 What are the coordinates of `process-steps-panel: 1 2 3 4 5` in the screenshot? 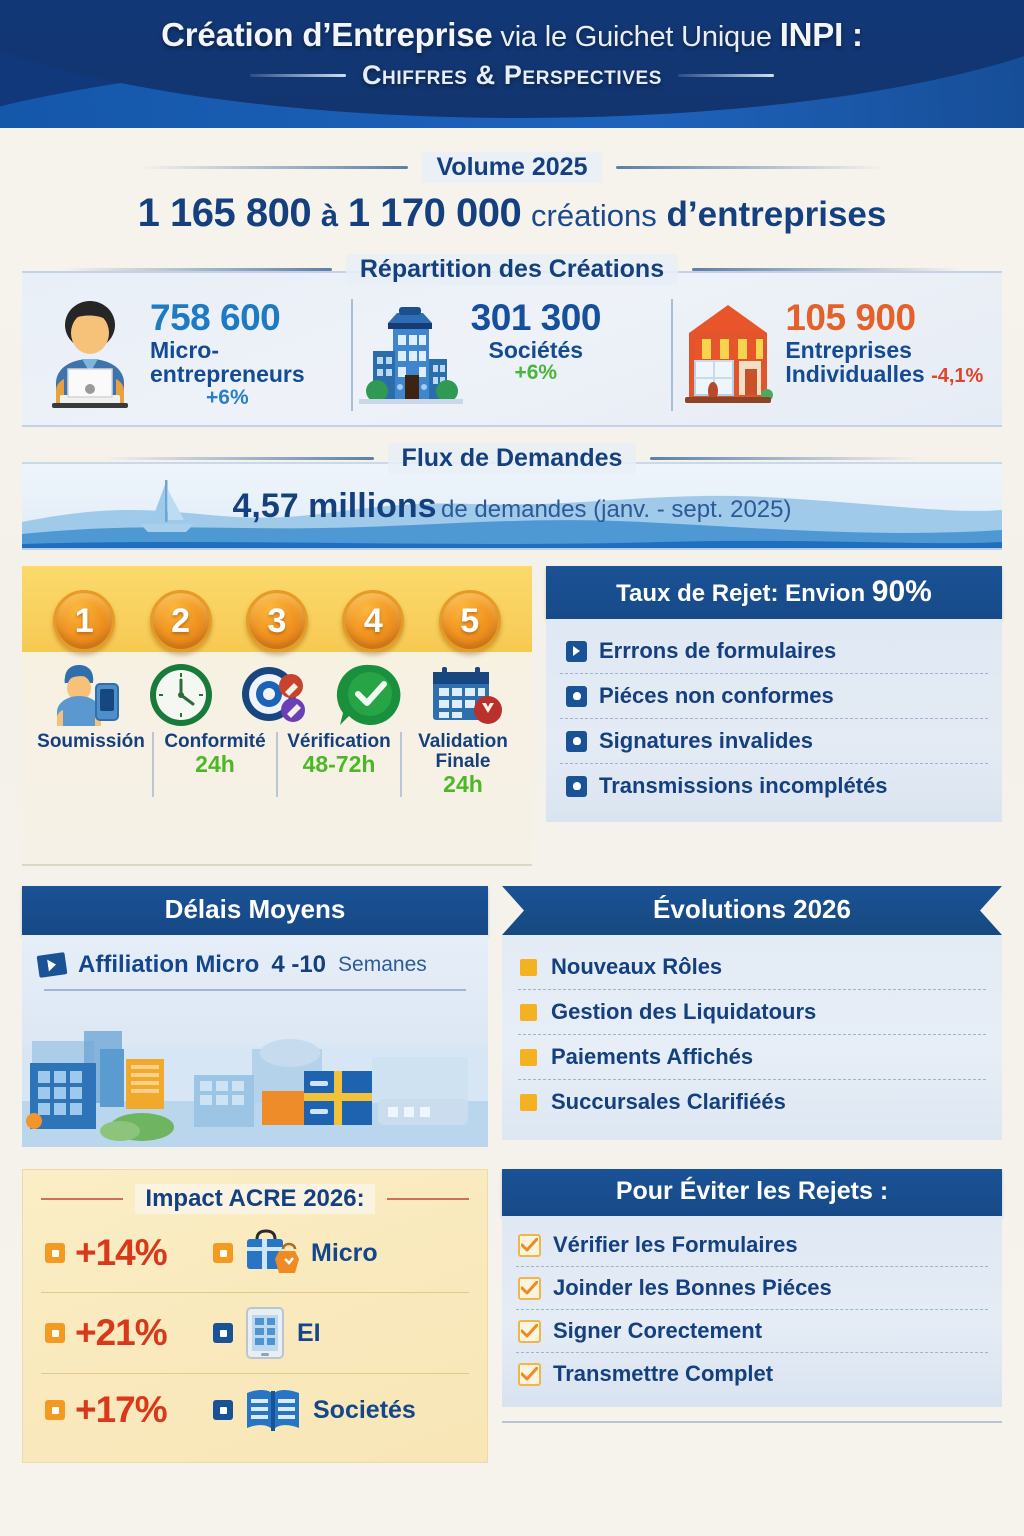 It's located at (277, 716).